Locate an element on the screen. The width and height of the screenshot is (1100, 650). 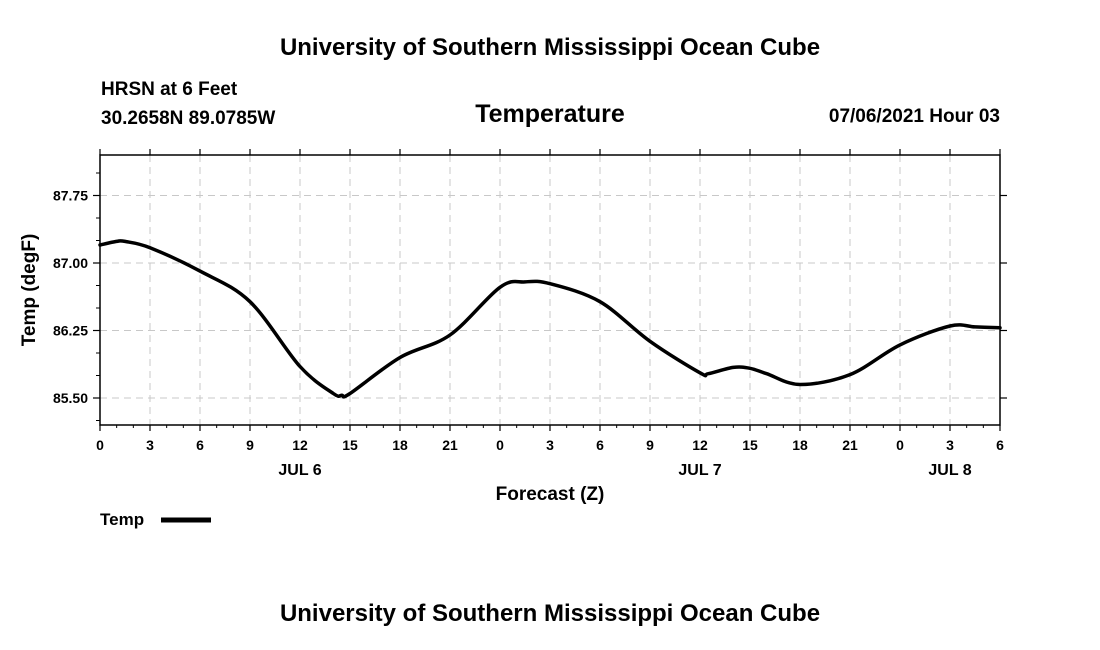
y-tick-label: 86.25 is located at coordinates (70, 331).